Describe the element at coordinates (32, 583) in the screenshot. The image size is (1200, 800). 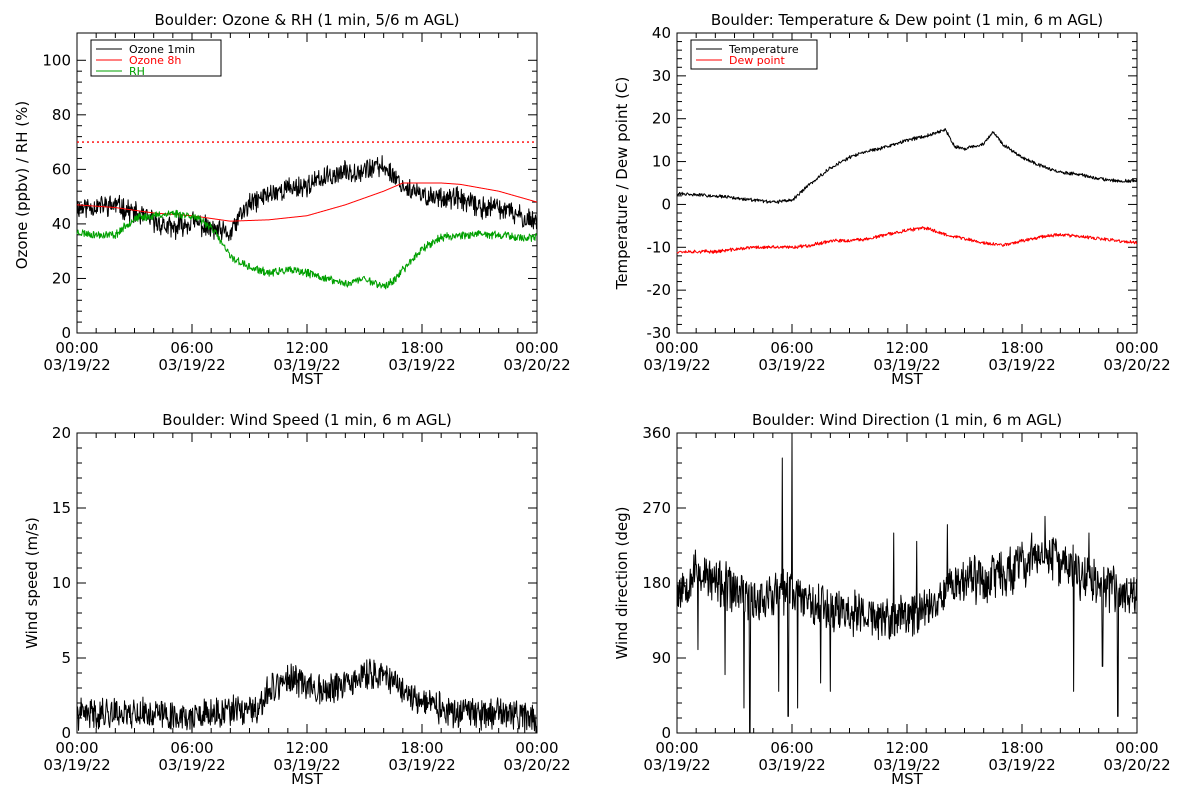
I see `y-axis-label: Wind speed (m/s)` at that location.